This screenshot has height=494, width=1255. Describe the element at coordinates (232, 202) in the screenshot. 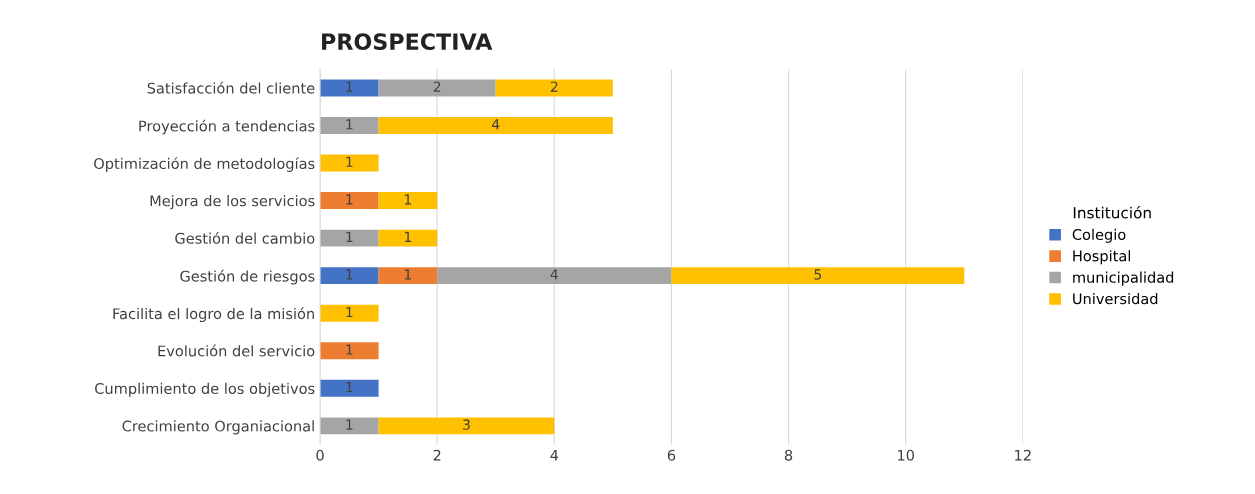

I see `y-tick-label: Mejora de los servicios` at that location.